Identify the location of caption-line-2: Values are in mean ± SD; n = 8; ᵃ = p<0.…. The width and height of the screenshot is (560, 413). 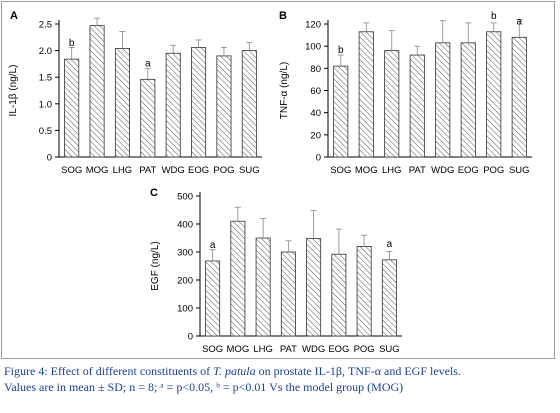
(204, 387).